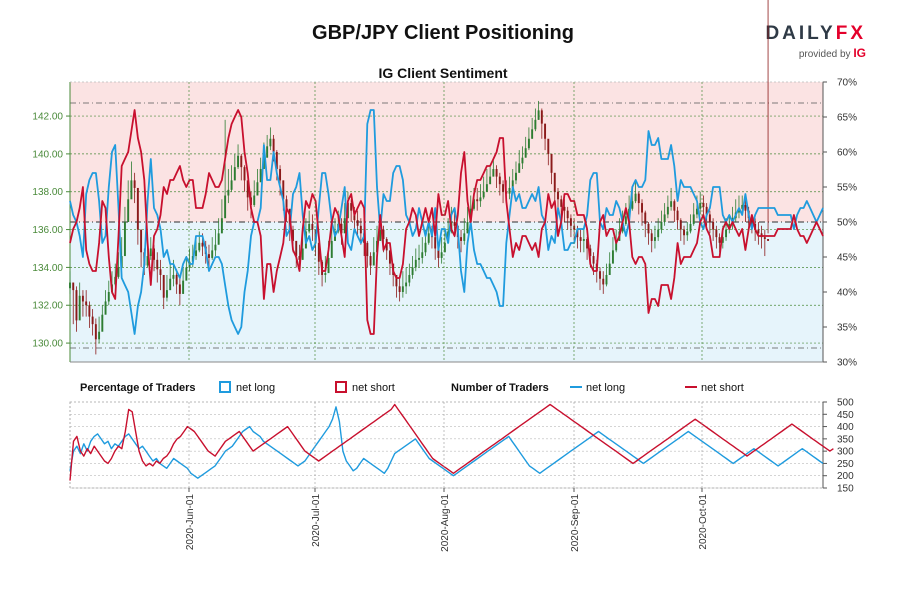 The image size is (900, 600). Describe the element at coordinates (500, 388) in the screenshot. I see `legend-count-label: Number of Traders` at that location.